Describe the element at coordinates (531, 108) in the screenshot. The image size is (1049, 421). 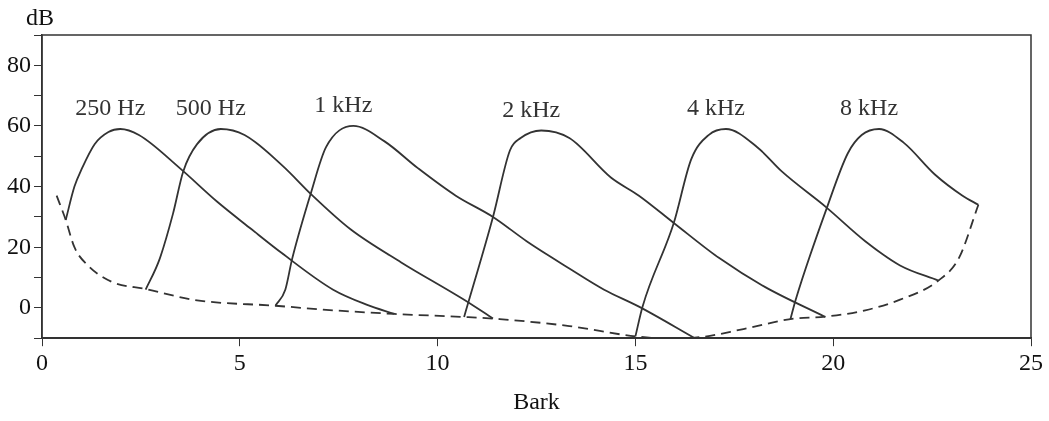
I see `series-label: 2 kHz` at that location.